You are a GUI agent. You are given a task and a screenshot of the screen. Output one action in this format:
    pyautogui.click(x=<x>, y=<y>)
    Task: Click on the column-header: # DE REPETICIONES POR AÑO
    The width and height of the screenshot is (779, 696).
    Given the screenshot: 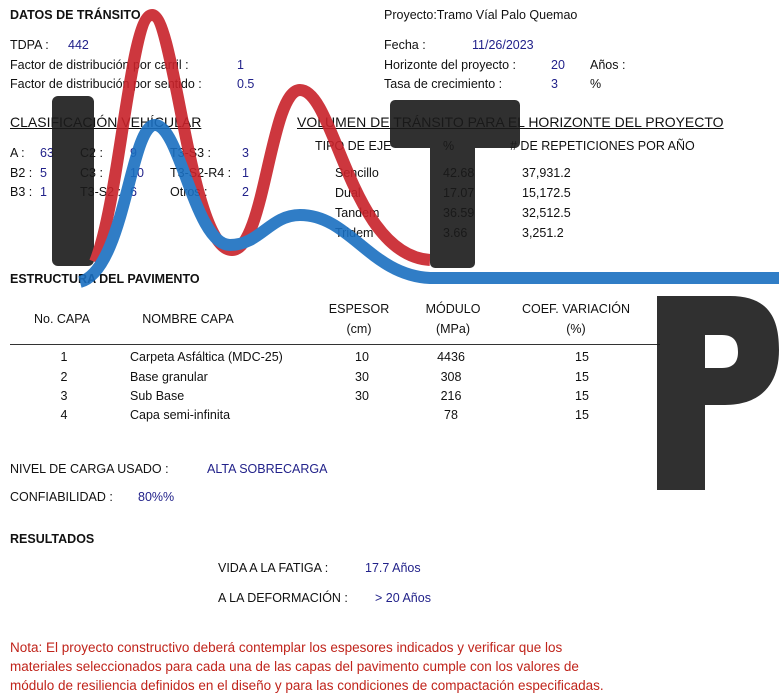 What is the action you would take?
    pyautogui.click(x=602, y=146)
    